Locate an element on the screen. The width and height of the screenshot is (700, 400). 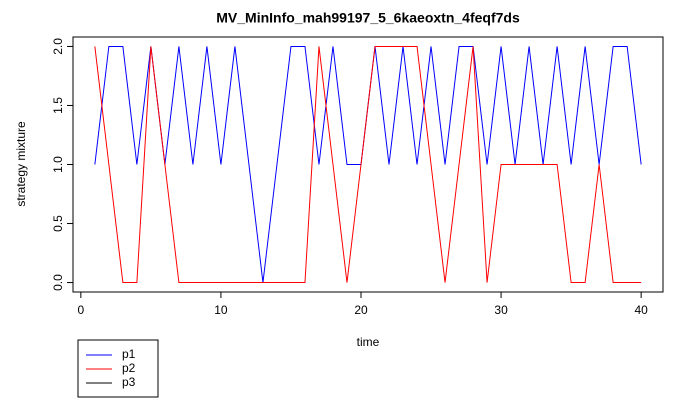
x-tick-label: 20 is located at coordinates (361, 310).